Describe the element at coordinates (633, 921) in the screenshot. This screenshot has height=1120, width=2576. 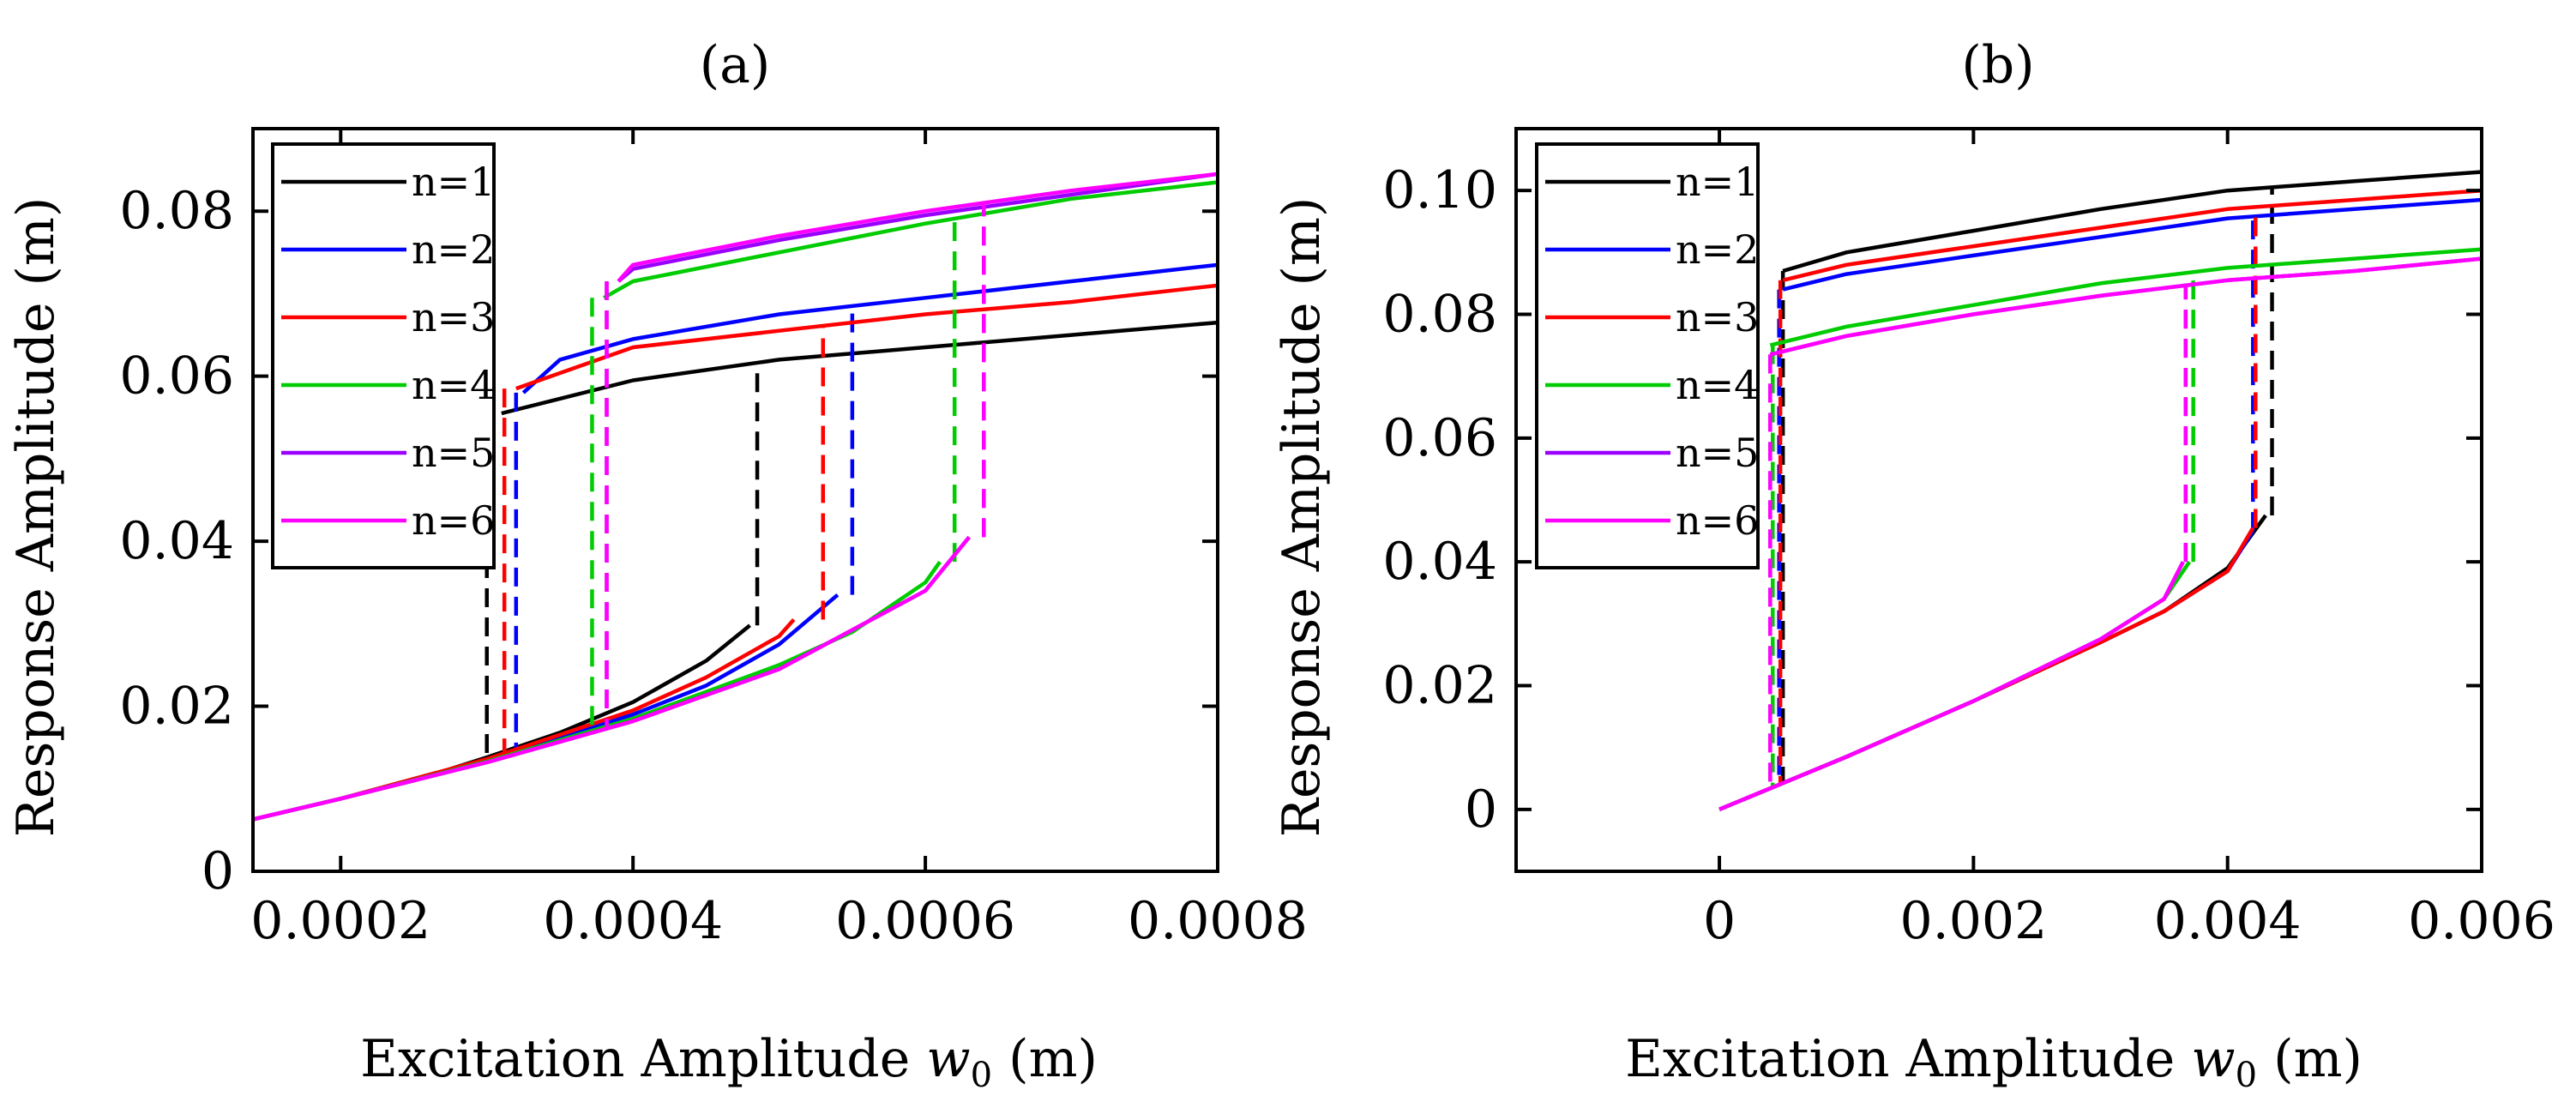
I see `x-tick-label: 0.0004` at that location.